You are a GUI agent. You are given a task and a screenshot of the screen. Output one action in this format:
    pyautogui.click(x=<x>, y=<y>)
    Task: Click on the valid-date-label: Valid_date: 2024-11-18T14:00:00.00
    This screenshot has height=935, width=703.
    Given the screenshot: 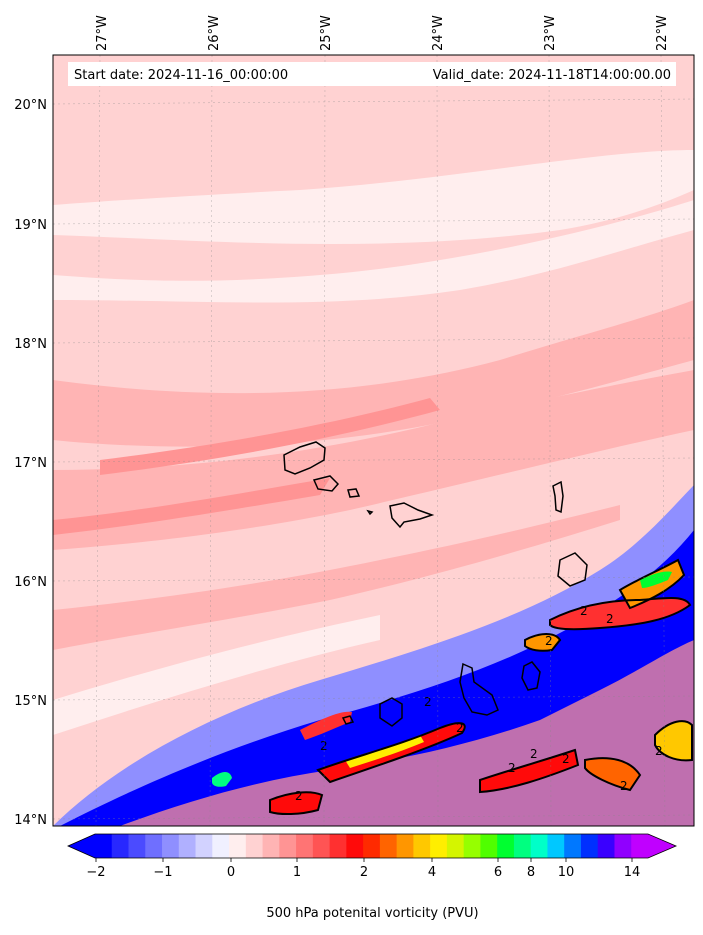 What is the action you would take?
    pyautogui.click(x=552, y=75)
    